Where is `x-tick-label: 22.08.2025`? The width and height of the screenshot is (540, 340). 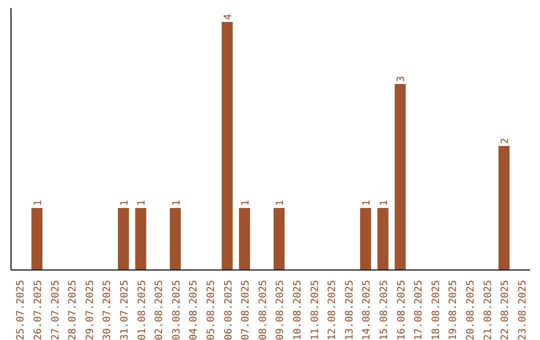
x-tick-label: 22.08.2025 is located at coordinates (506, 310).